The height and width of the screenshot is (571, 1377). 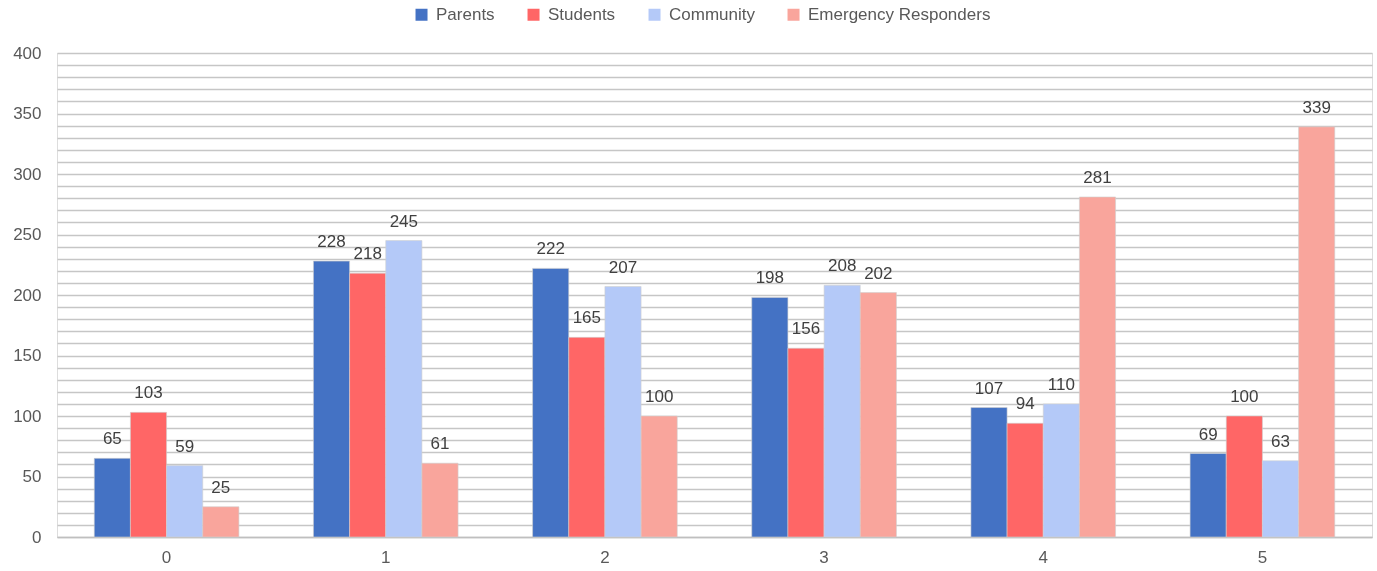 What do you see at coordinates (824, 557) in the screenshot?
I see `x-tick-label: 3` at bounding box center [824, 557].